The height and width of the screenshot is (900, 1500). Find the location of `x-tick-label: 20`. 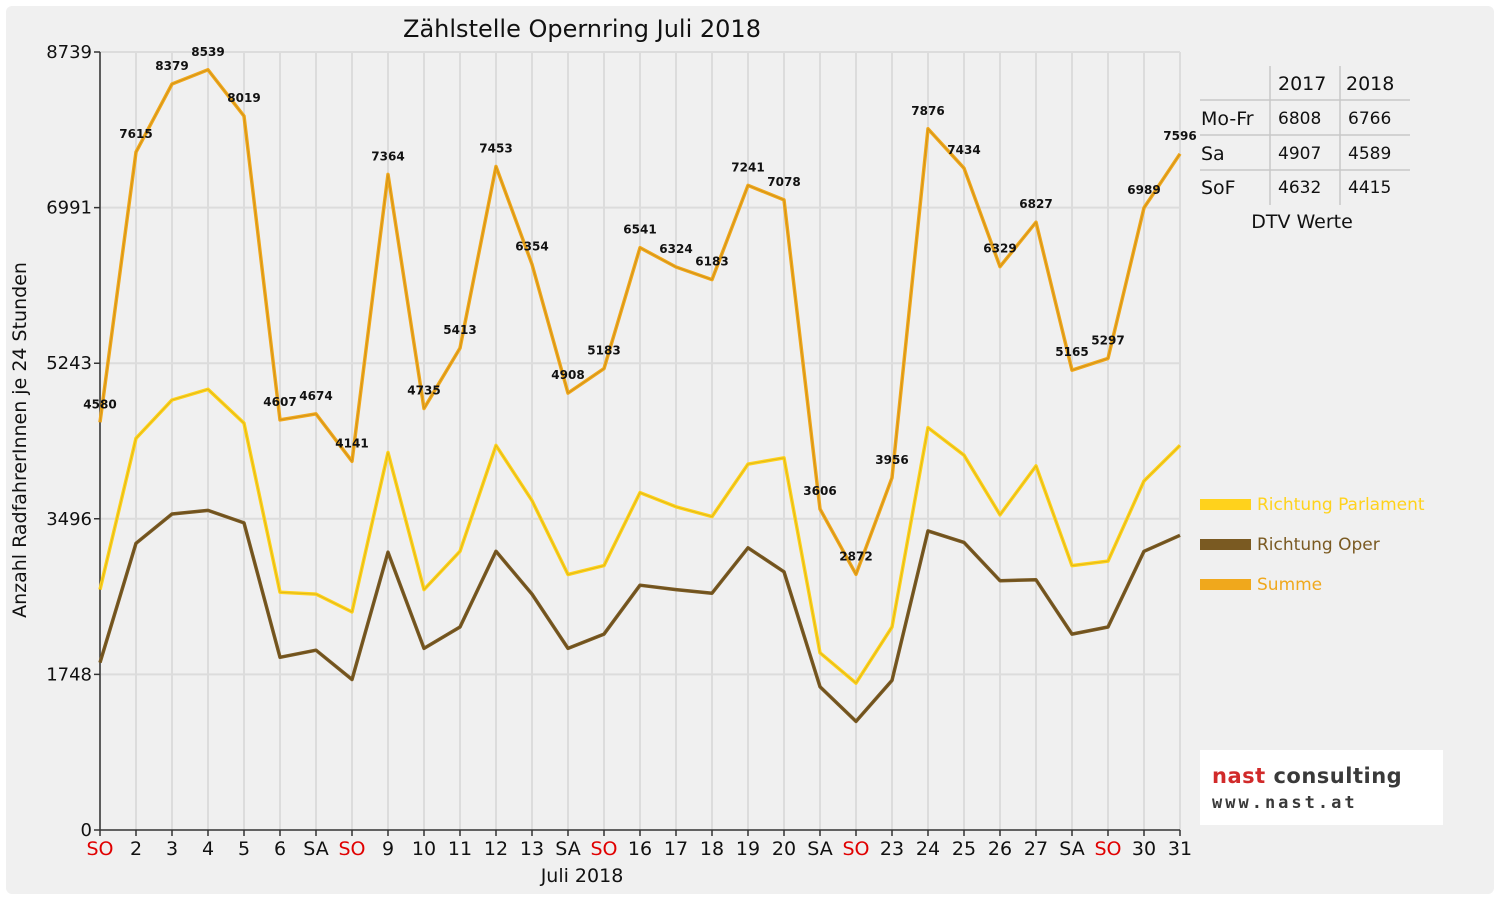

x-tick-label: 20 is located at coordinates (784, 849).